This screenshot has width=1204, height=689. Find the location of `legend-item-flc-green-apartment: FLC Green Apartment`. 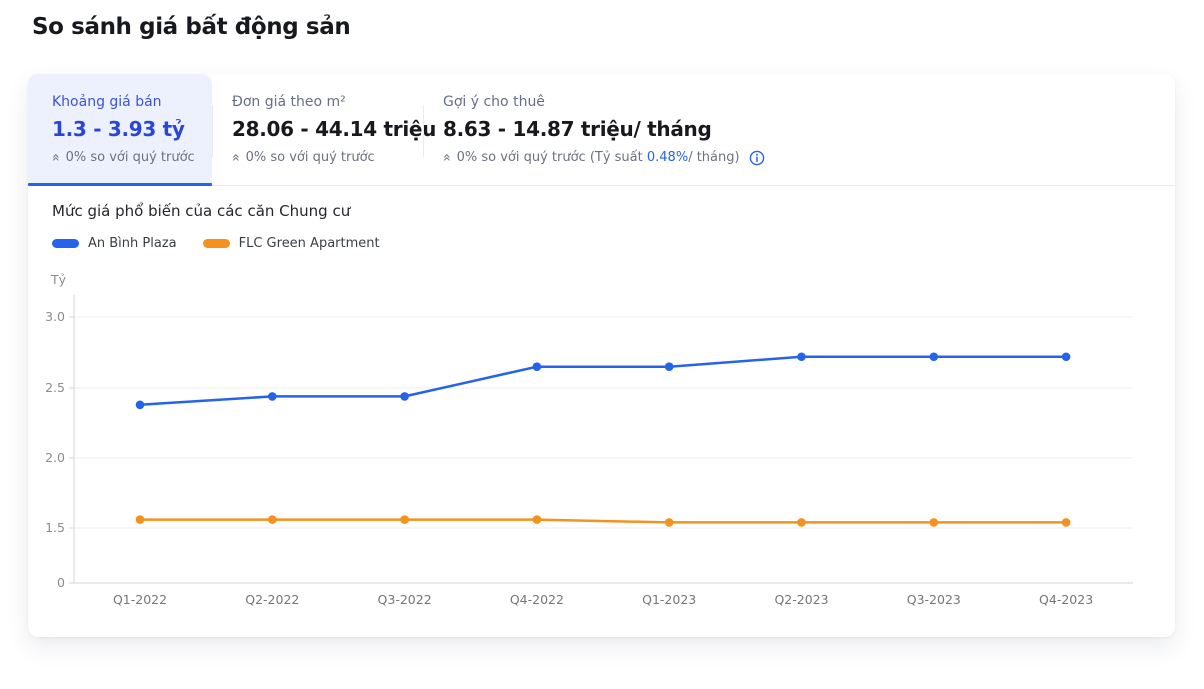

legend-item-flc-green-apartment: FLC Green Apartment is located at coordinates (291, 243).